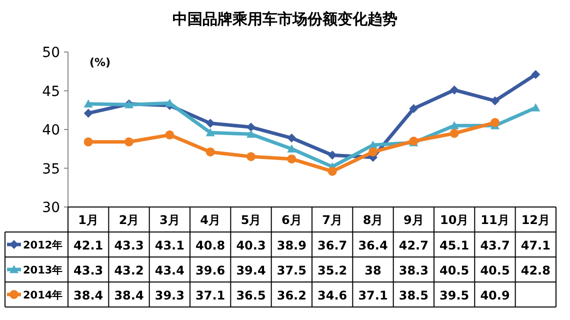 The width and height of the screenshot is (570, 320). I want to click on data-label: 36.7, so click(333, 245).